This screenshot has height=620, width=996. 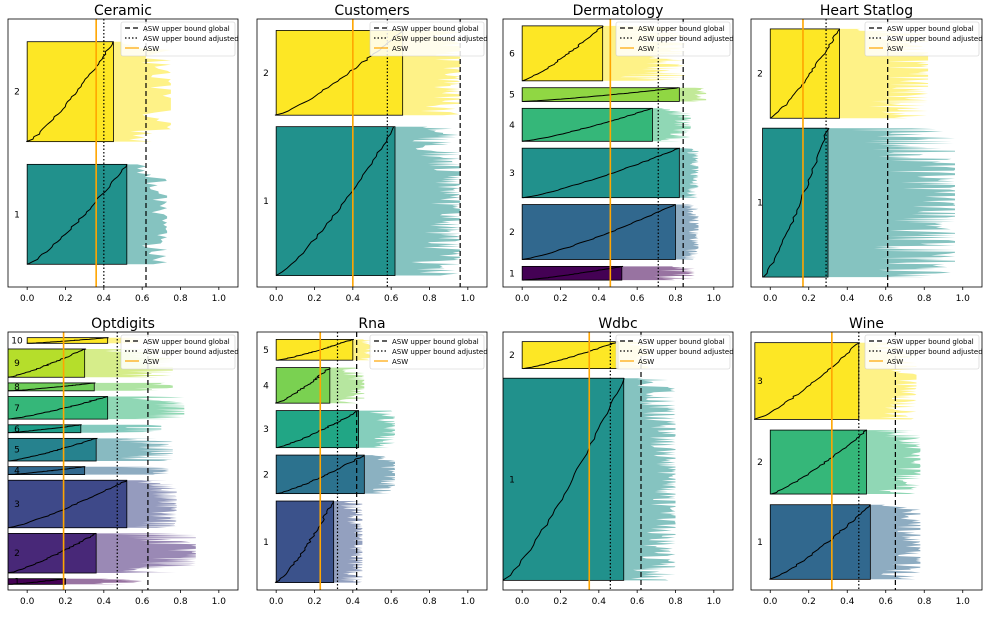 I want to click on subplot-title: Heart Statlog, so click(x=866, y=11).